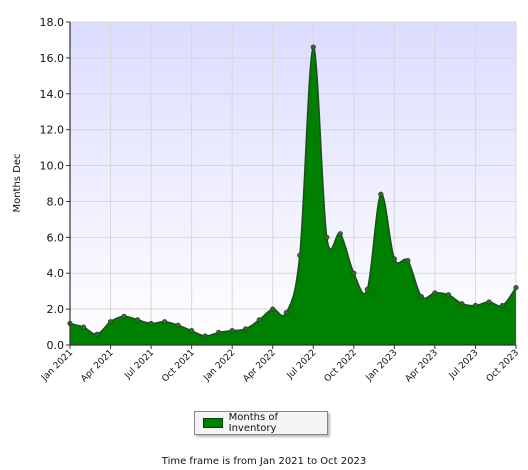  I want to click on y-tick-label: 6.0, so click(56, 237).